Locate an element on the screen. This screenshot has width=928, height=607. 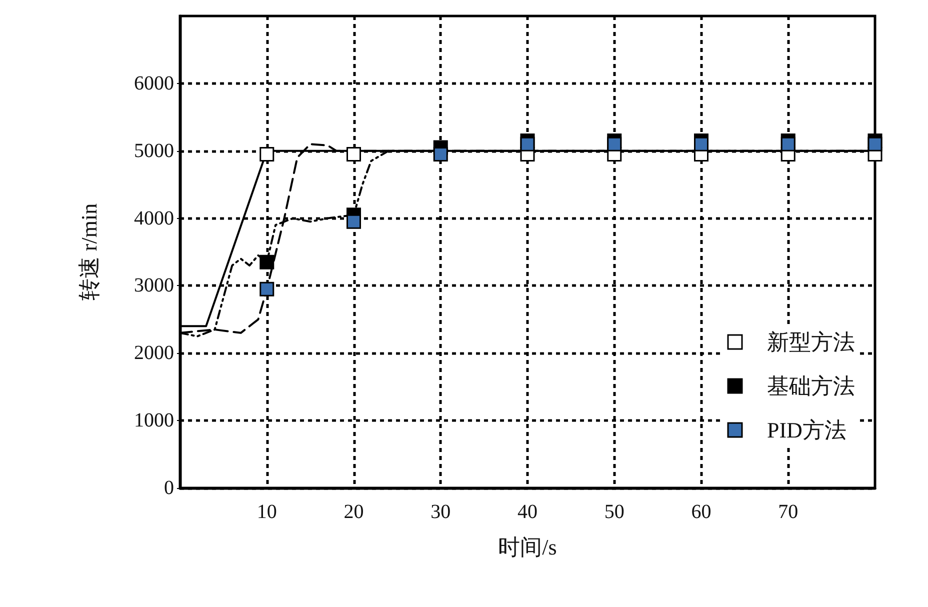
y-axis-title: 转速 r/min is located at coordinates (89, 252).